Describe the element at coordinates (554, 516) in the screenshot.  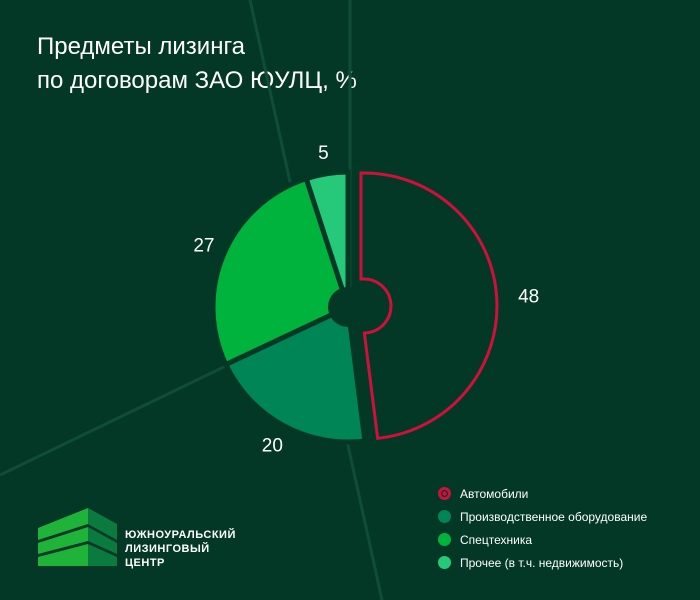
I see `legend-label: Производственное оборудование` at that location.